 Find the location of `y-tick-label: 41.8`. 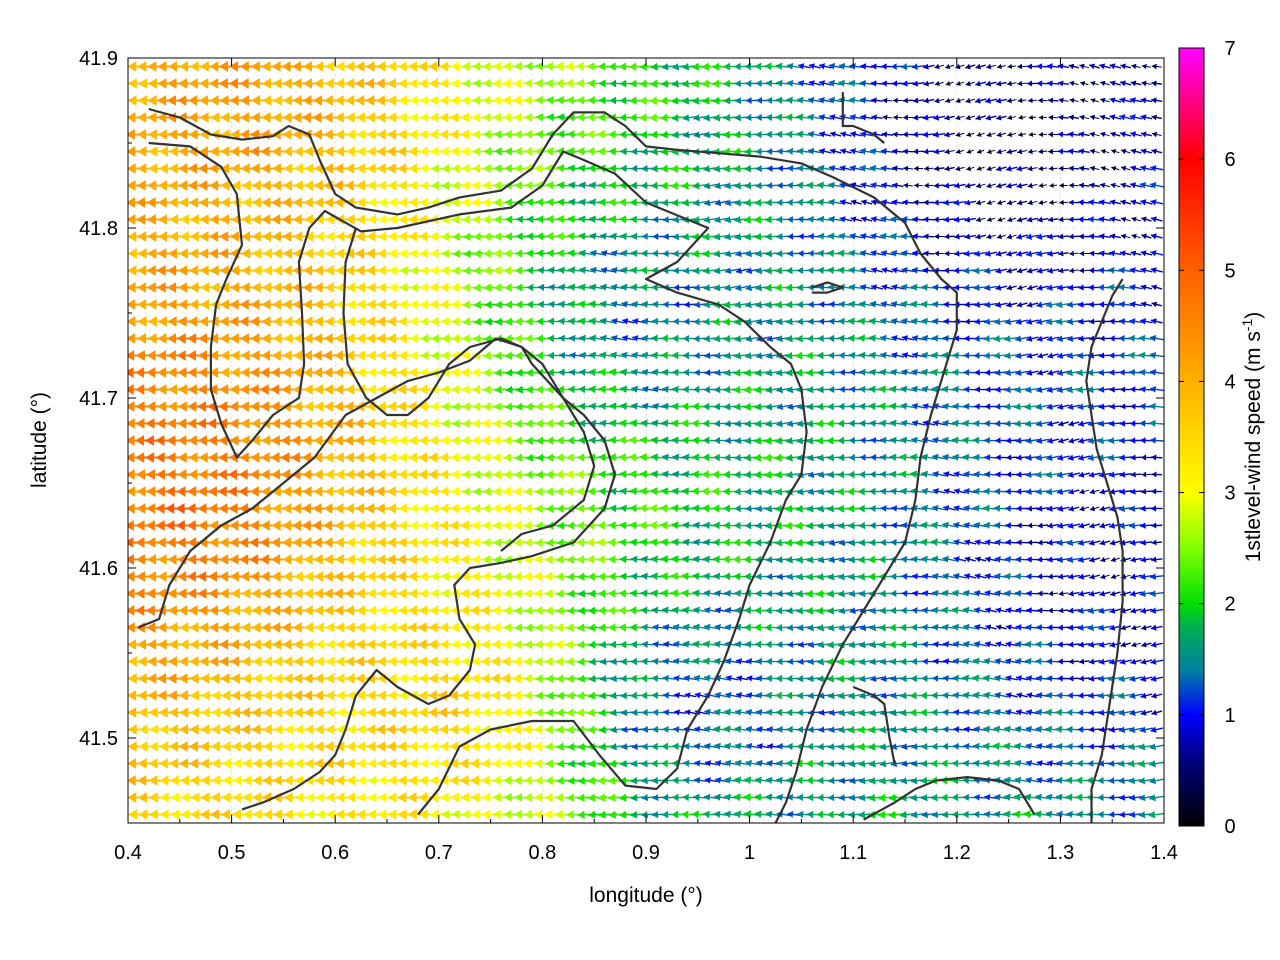

y-tick-label: 41.8 is located at coordinates (98, 229).